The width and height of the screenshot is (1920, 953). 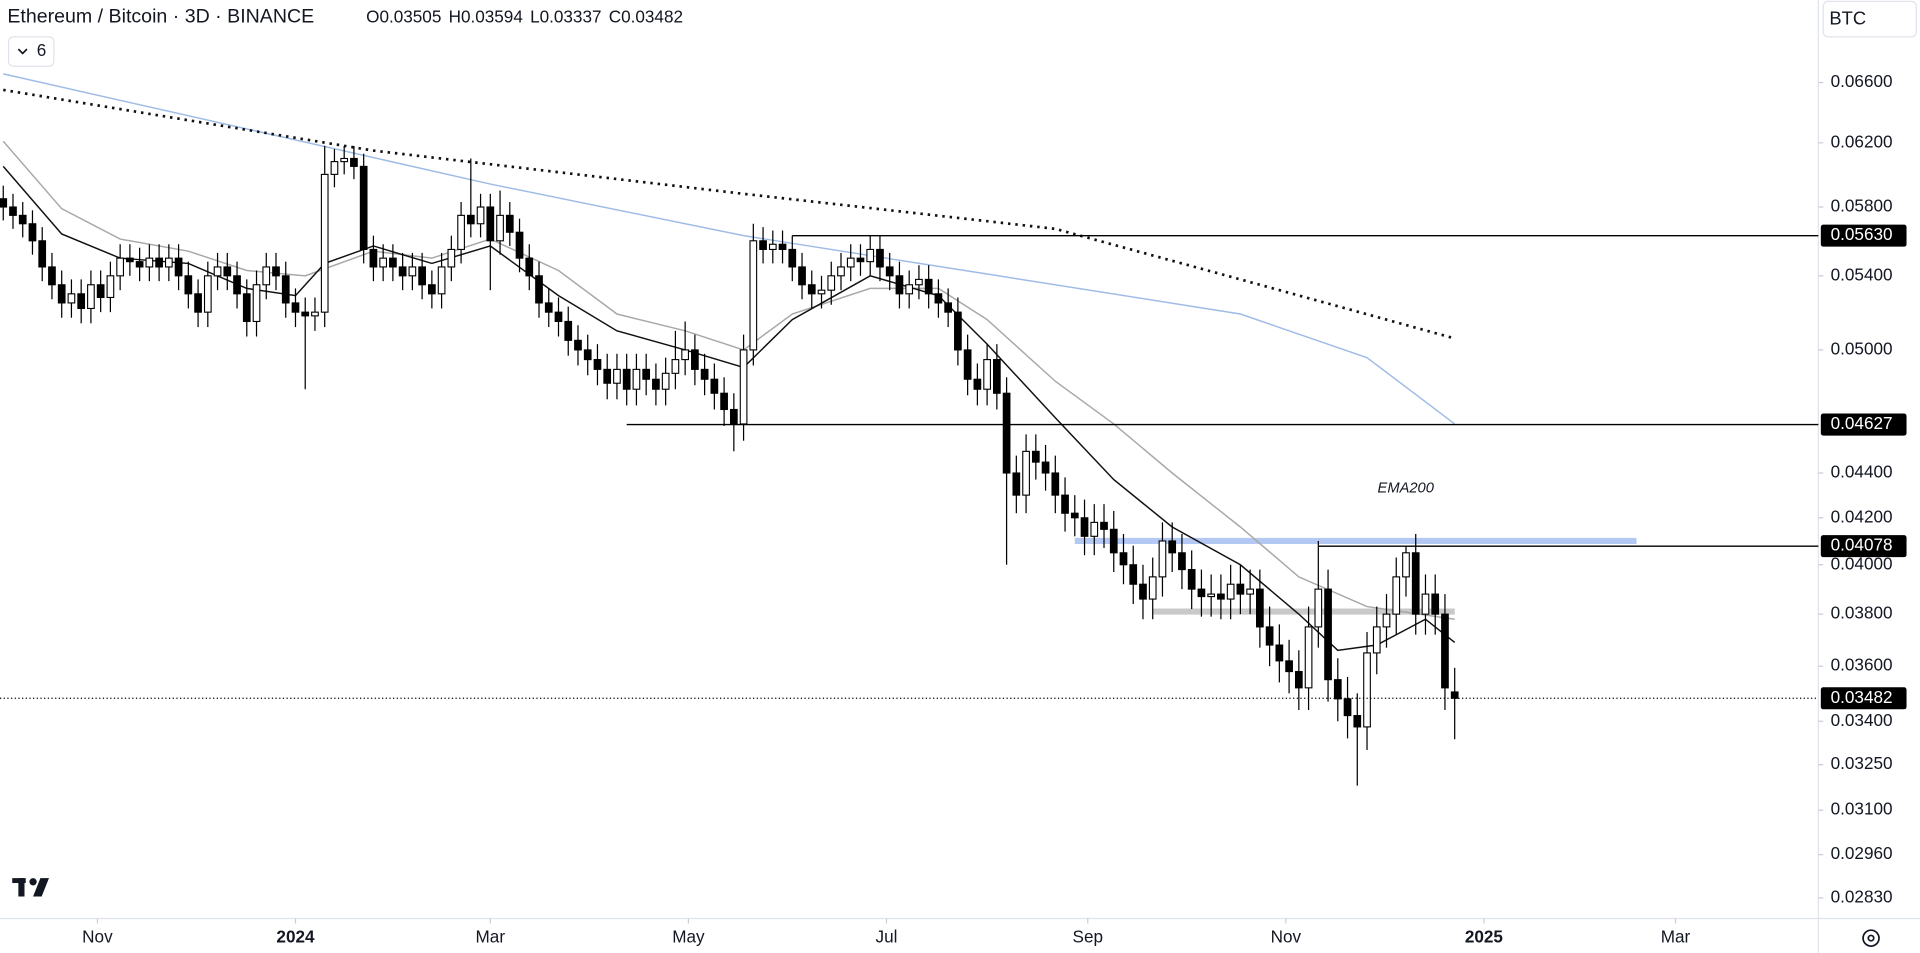 What do you see at coordinates (571, 16) in the screenshot?
I see `legend-value: 0.03337` at bounding box center [571, 16].